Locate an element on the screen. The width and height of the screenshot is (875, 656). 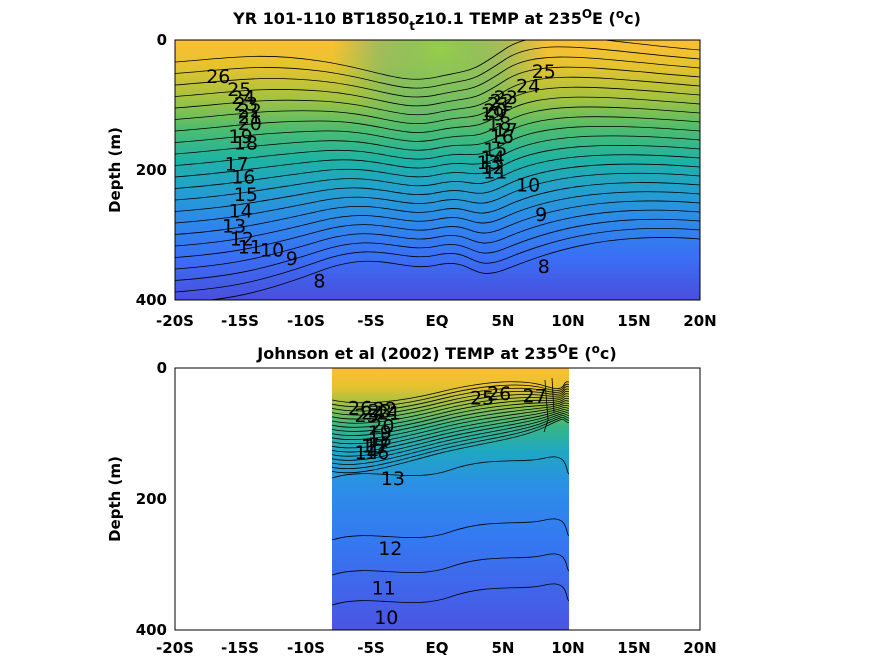
bottom-x-tick-20n: 20N is located at coordinates (699, 647).